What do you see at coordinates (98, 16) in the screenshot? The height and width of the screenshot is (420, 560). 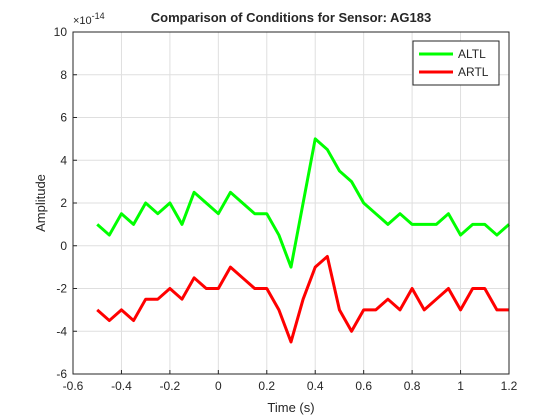 I see `y-exponent-power: -14` at bounding box center [98, 16].